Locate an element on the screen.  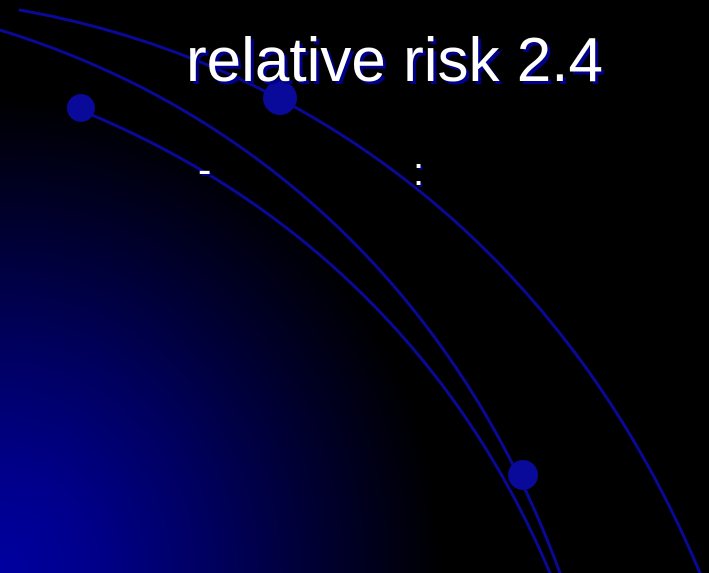
node-dot-bottom is located at coordinates (523, 475).